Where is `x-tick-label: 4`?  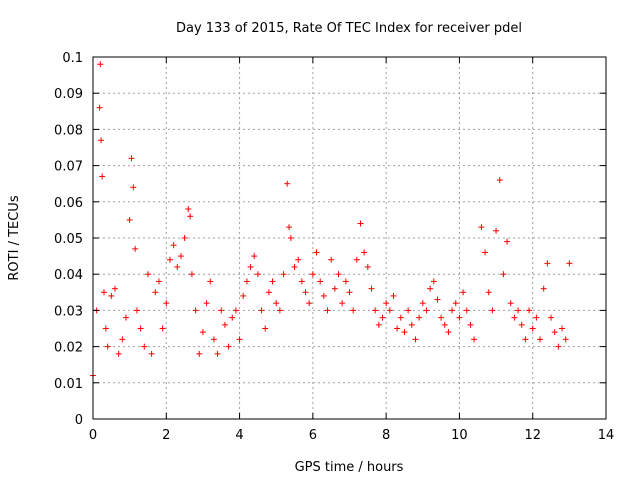 x-tick-label: 4 is located at coordinates (239, 435).